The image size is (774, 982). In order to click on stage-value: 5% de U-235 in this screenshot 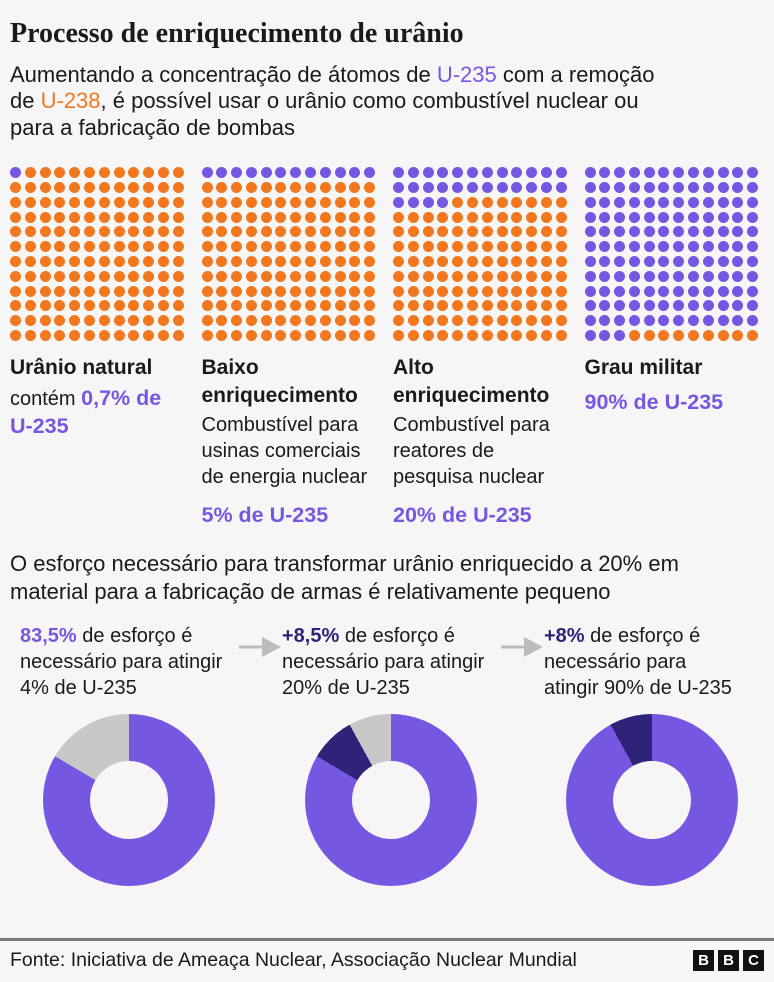, I will do `click(265, 515)`.